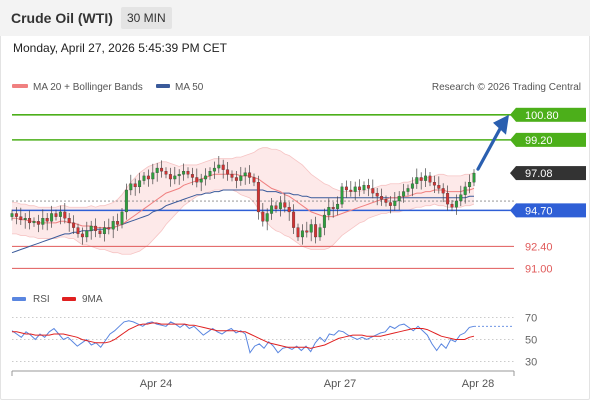 The width and height of the screenshot is (590, 400). I want to click on ma20-legend-swatch, so click(20, 86).